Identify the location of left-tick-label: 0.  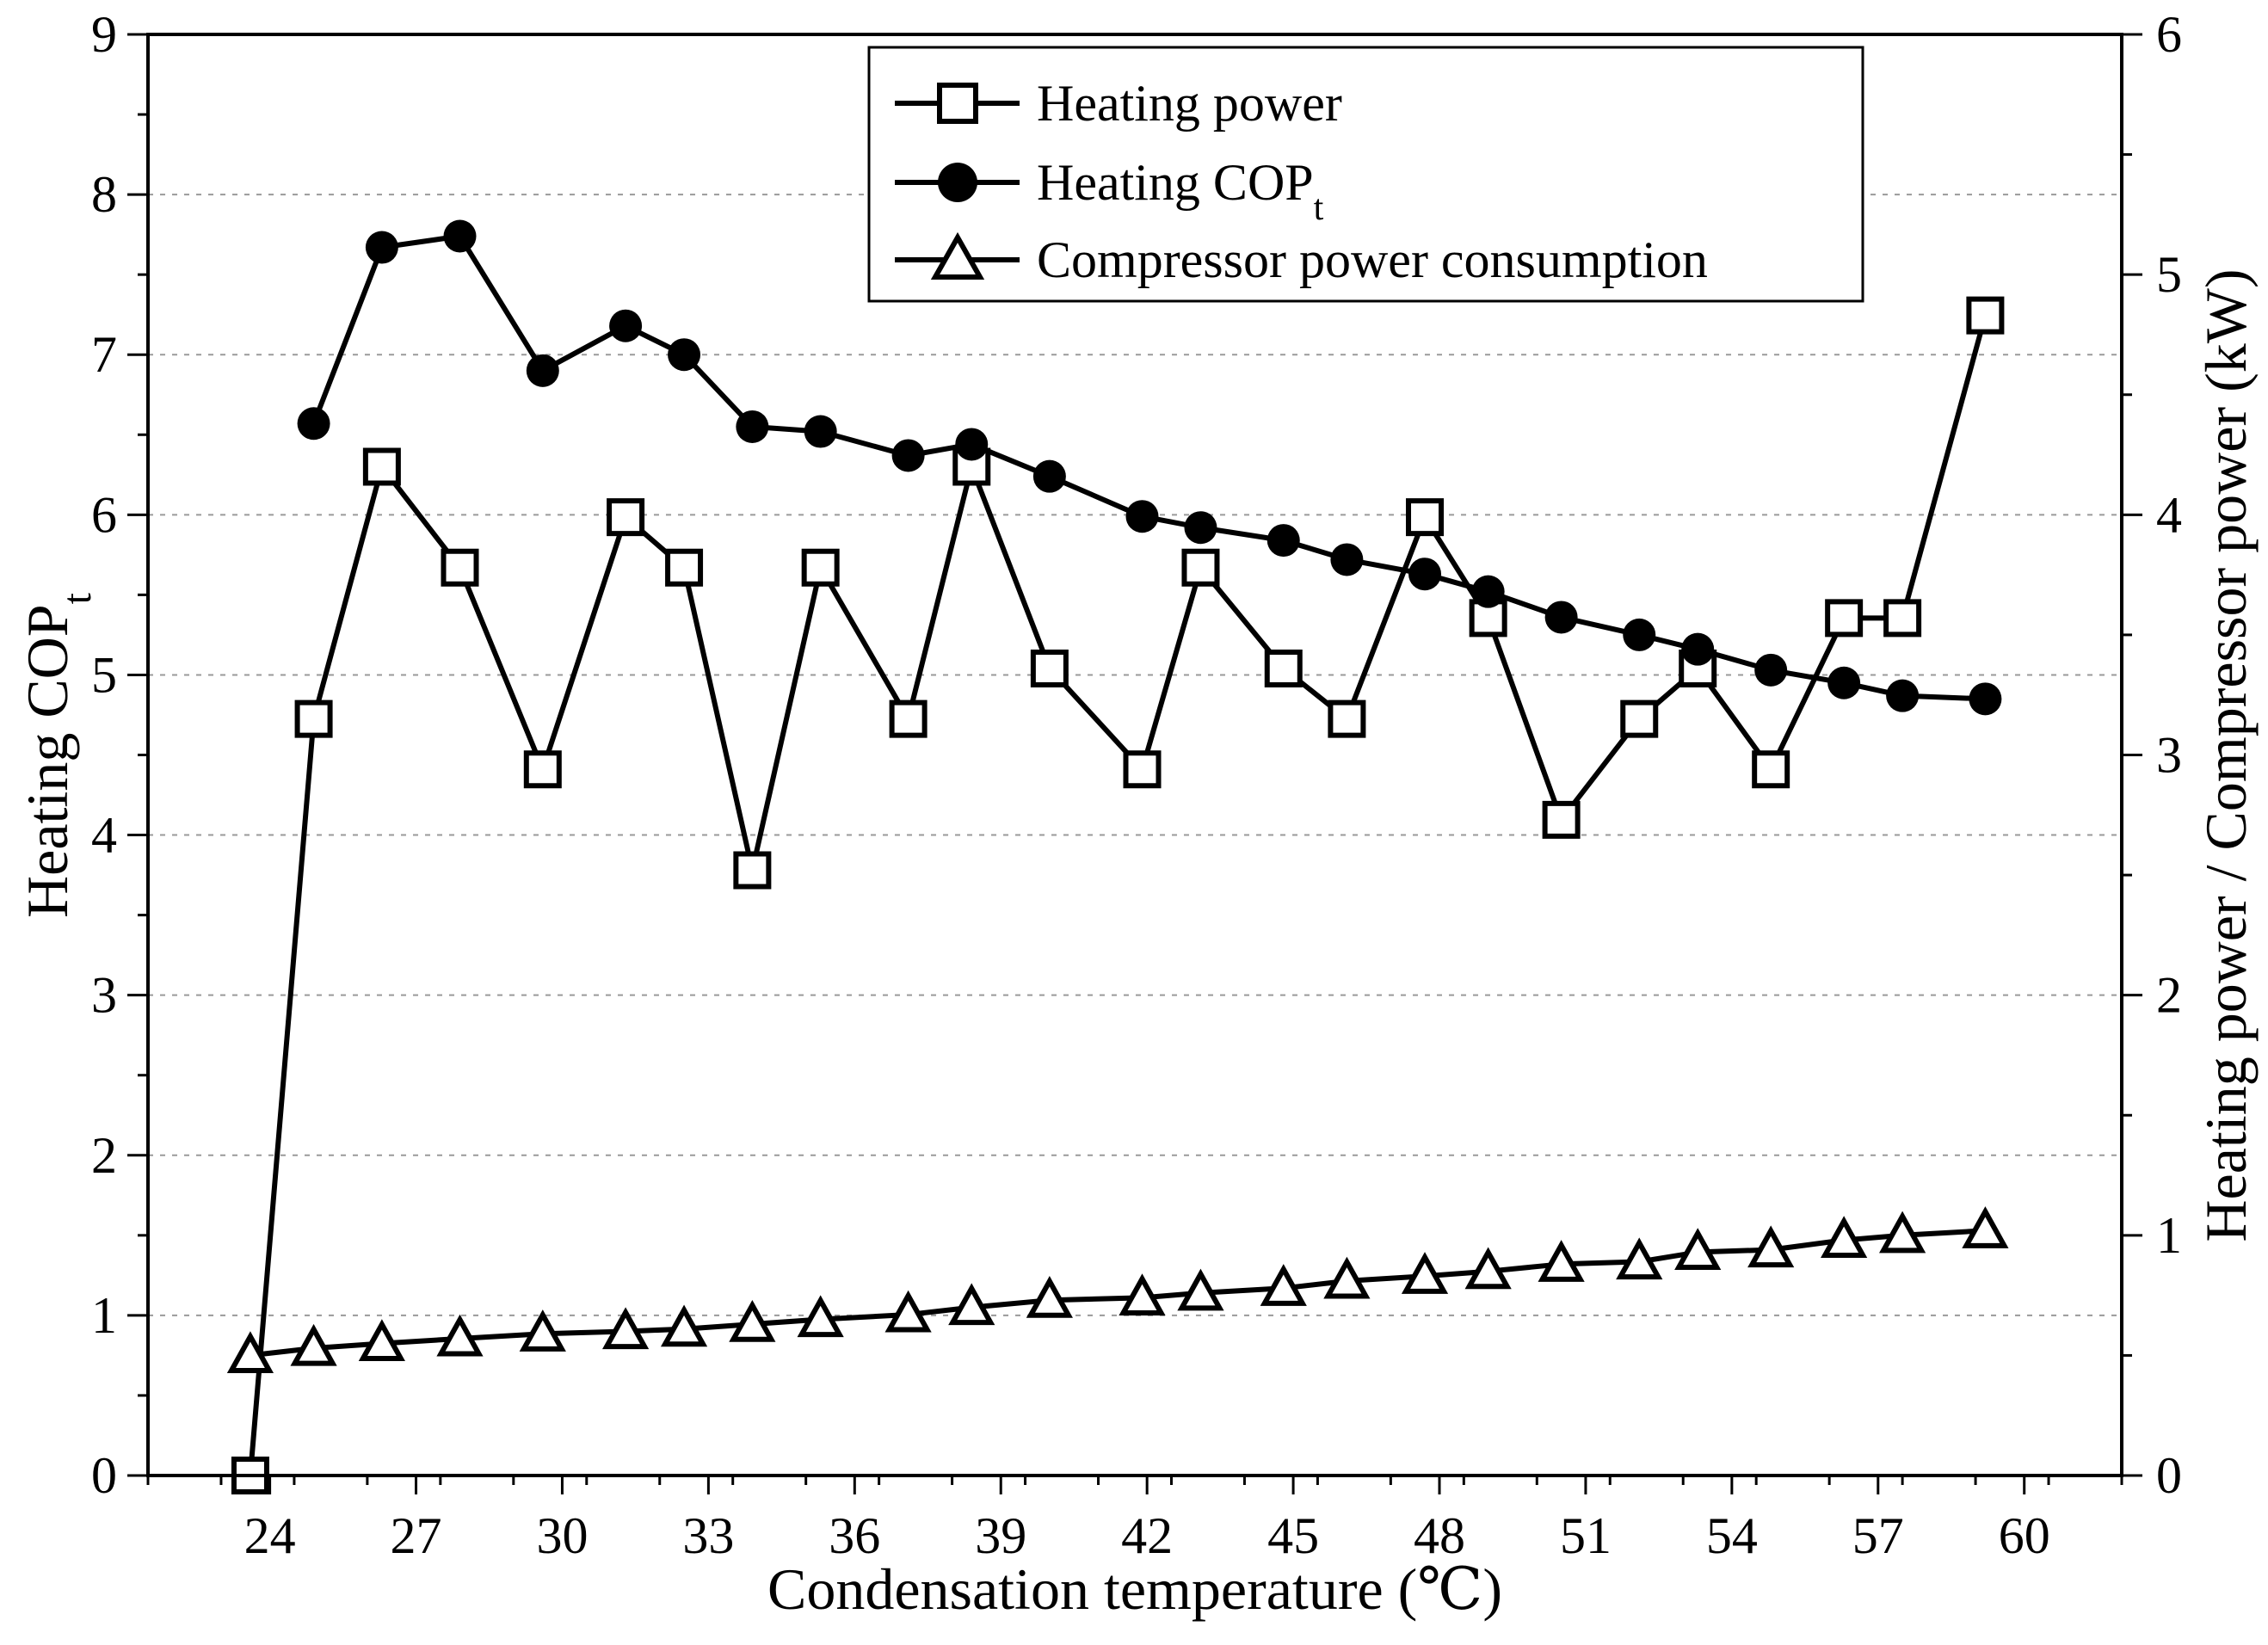
(104, 1476).